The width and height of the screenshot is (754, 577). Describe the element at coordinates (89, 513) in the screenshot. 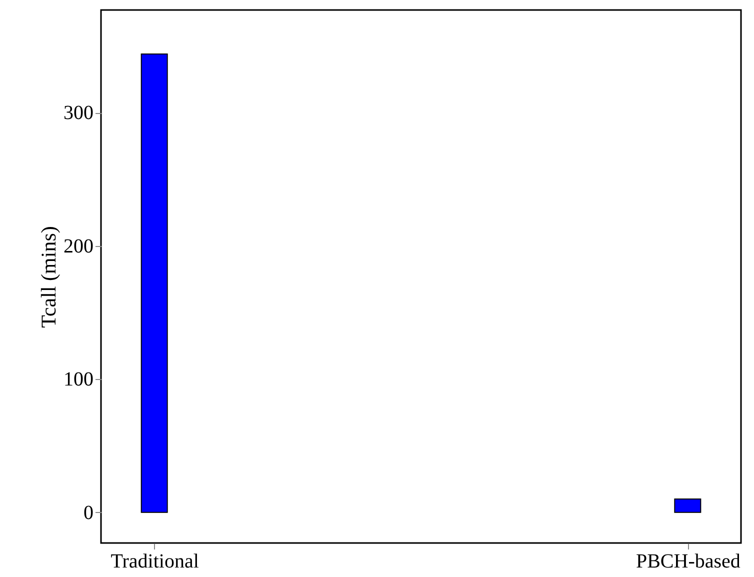

I see `y-tick-label: 0` at that location.